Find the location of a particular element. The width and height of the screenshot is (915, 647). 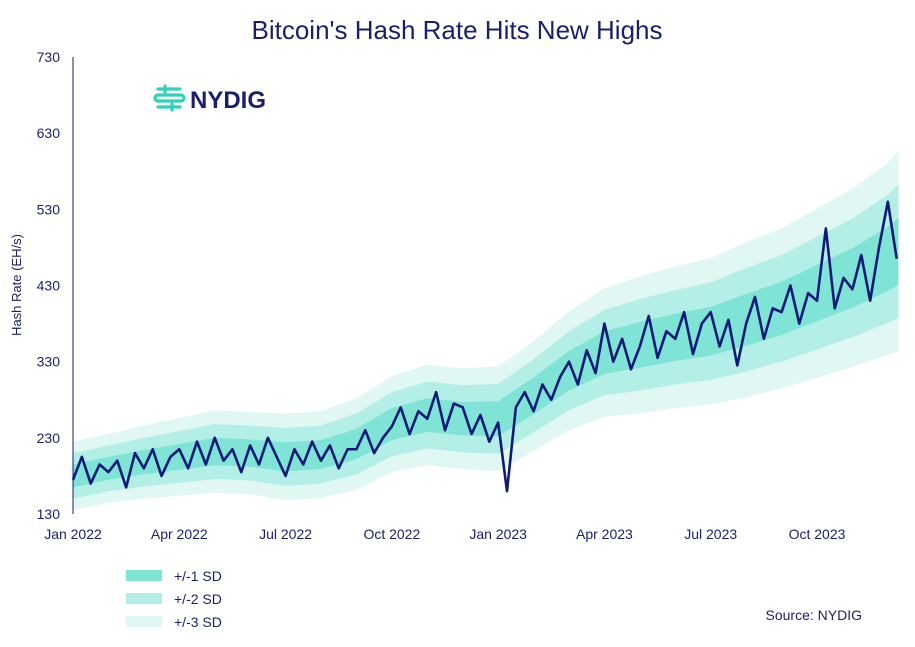

nydig-logo: NYDIG is located at coordinates (209, 99).